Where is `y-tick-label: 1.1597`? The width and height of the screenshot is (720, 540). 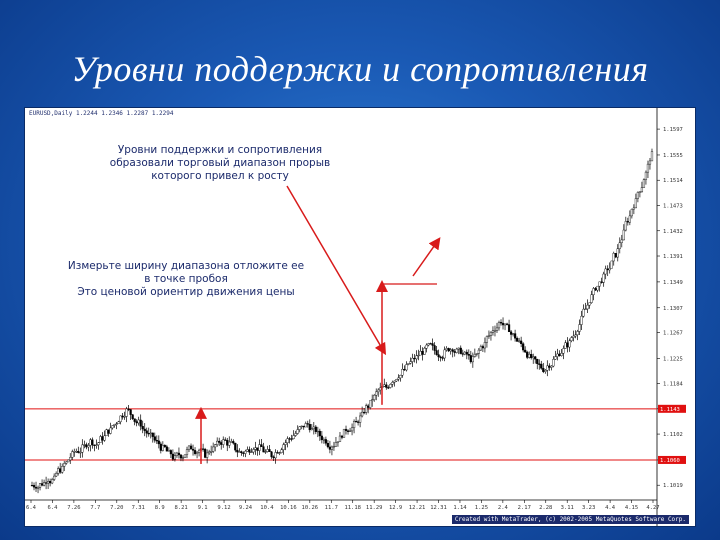 y-tick-label: 1.1597 is located at coordinates (673, 130).